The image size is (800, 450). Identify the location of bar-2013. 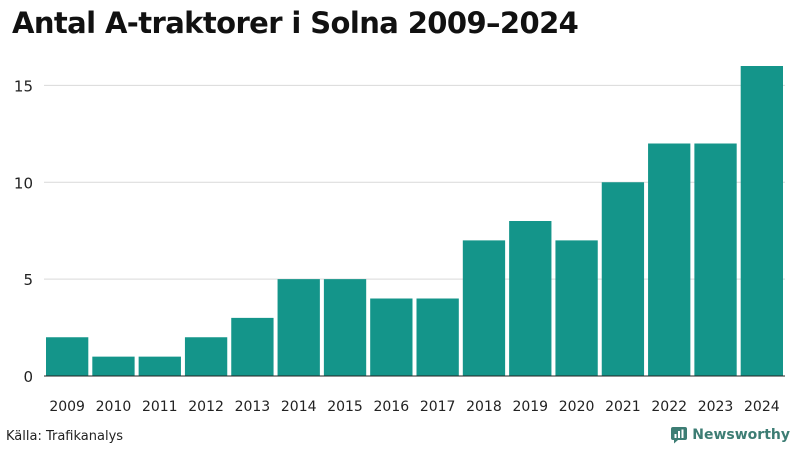
(252, 347).